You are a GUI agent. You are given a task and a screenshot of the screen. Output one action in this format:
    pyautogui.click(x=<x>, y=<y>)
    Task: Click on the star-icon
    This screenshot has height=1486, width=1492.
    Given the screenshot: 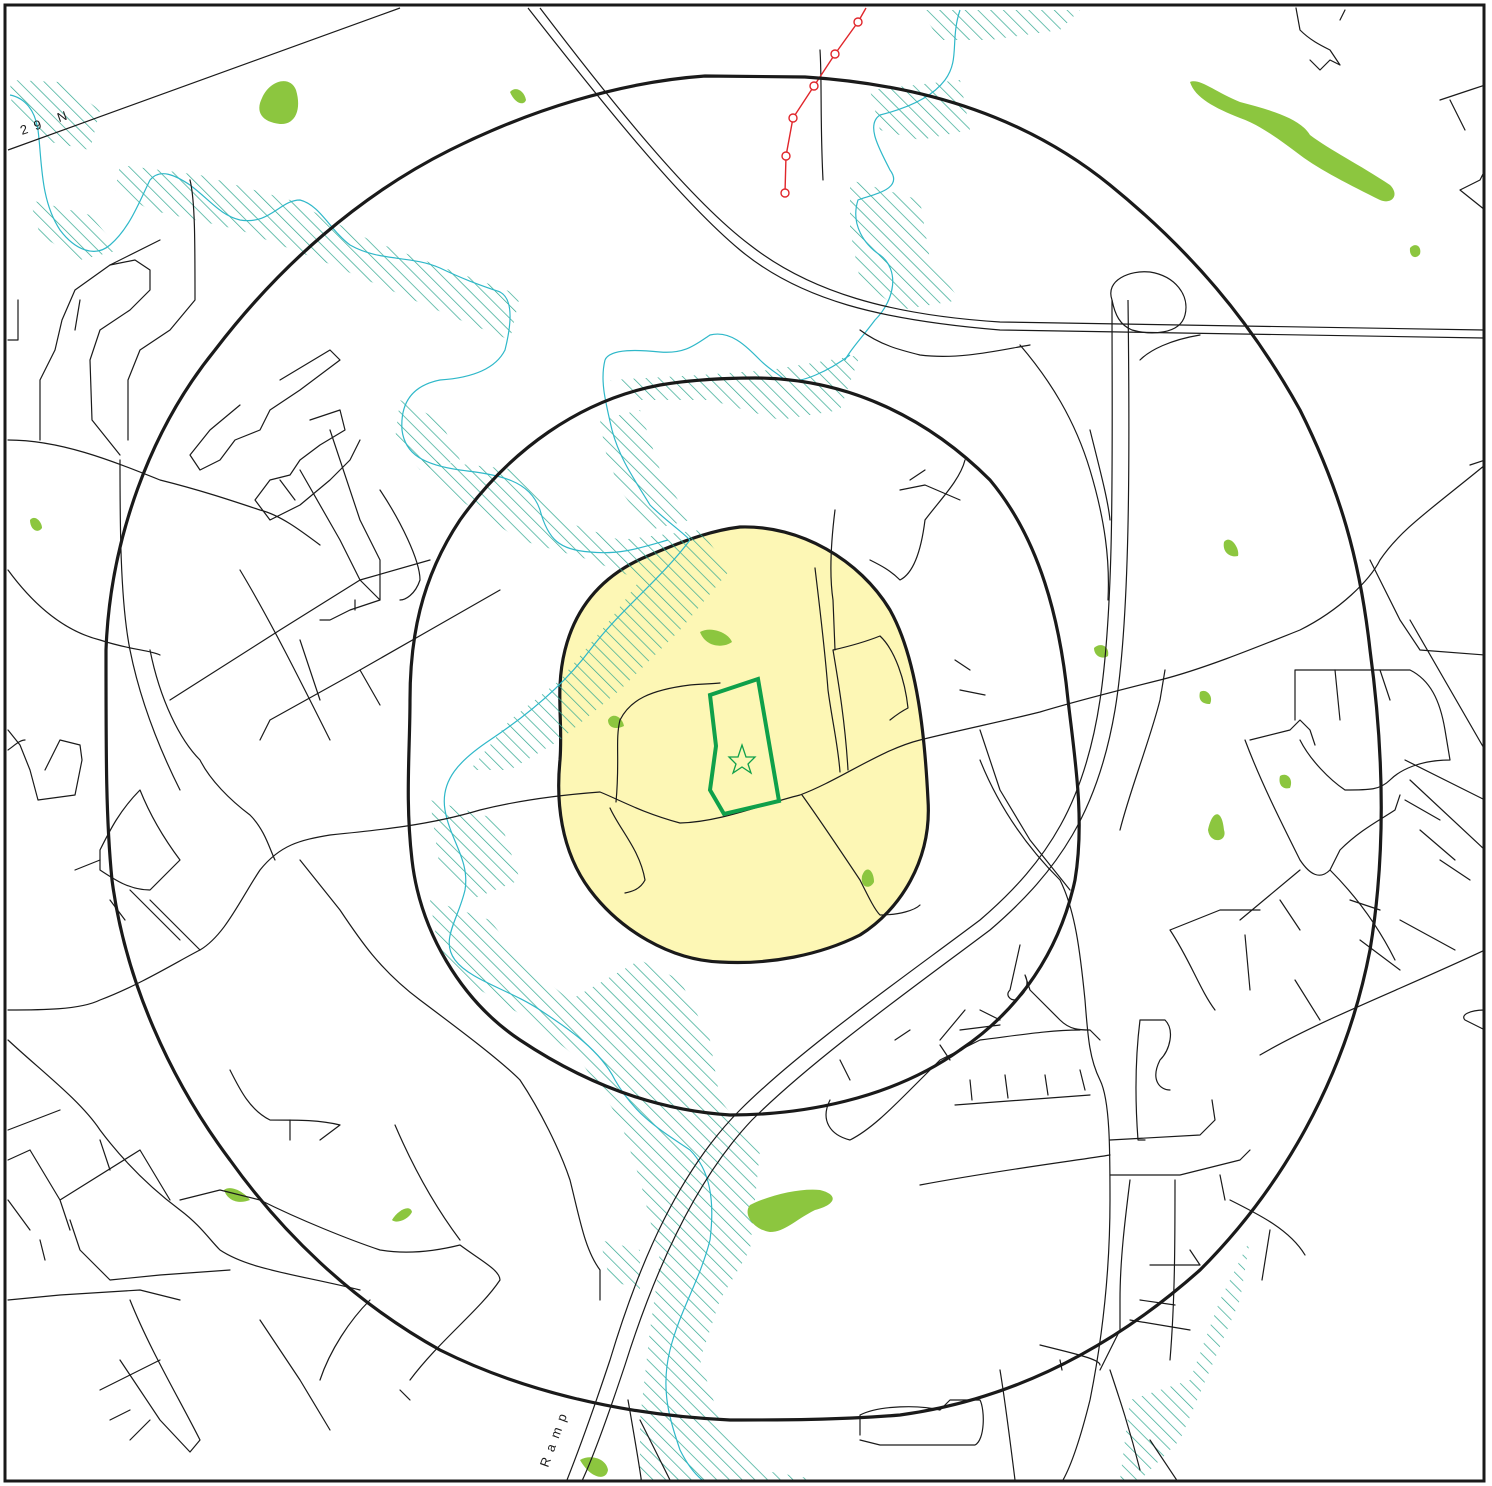 What is the action you would take?
    pyautogui.click(x=742, y=758)
    